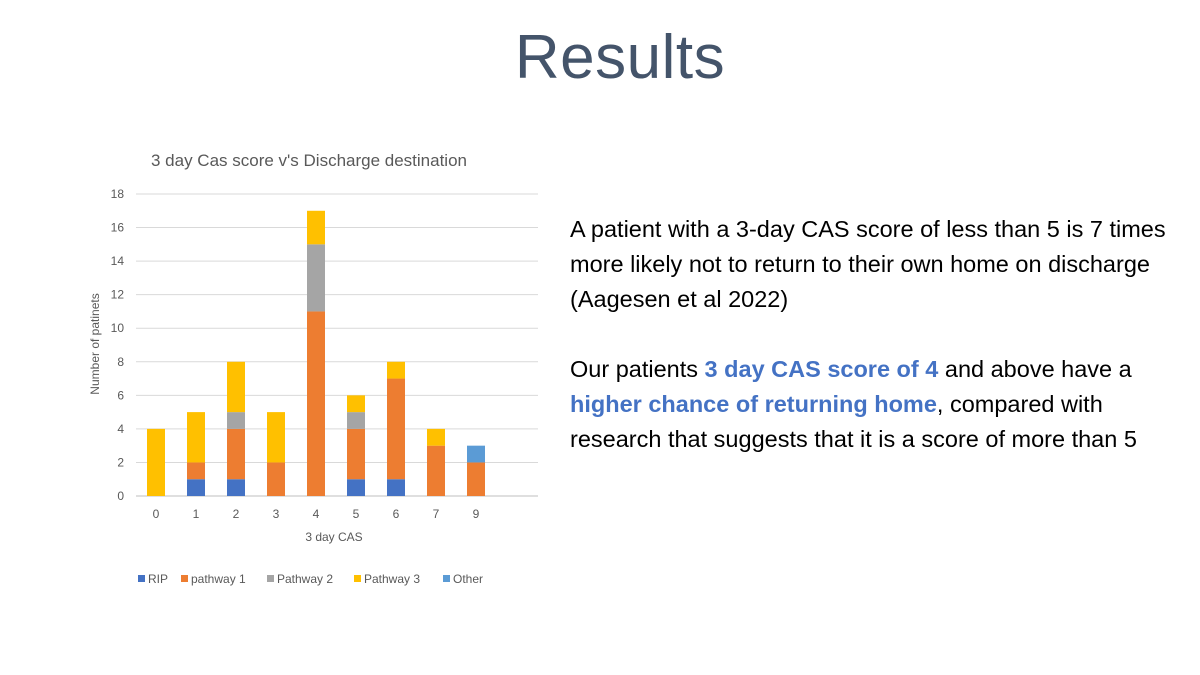  I want to click on para2-text-1: Our patients, so click(637, 369).